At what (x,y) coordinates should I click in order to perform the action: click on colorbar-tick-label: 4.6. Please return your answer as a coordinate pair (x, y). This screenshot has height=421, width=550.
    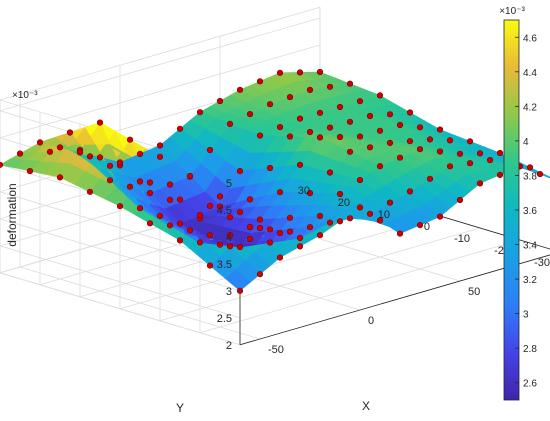
    Looking at the image, I should click on (530, 38).